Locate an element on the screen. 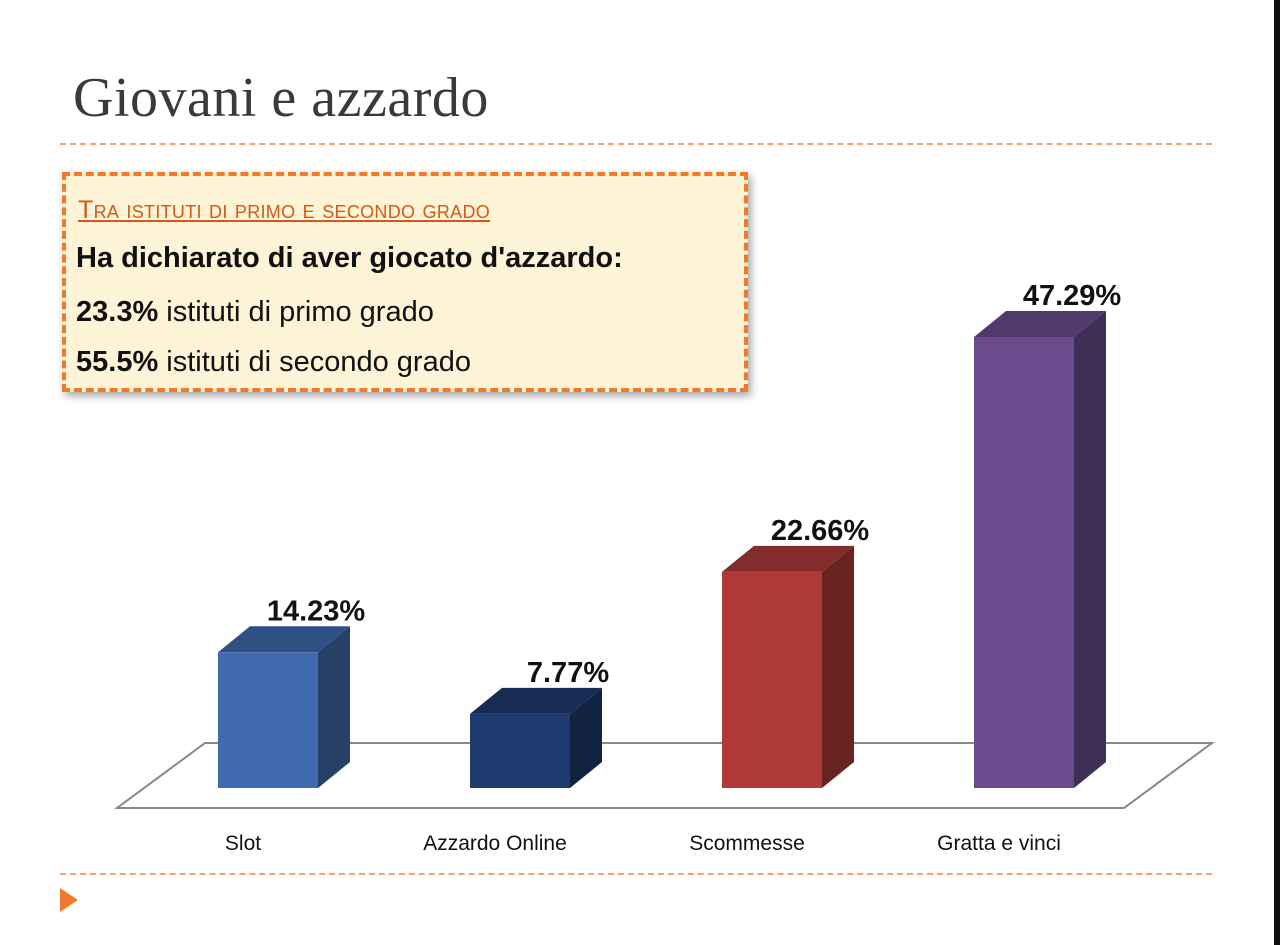  data-label: 7.77% is located at coordinates (568, 673).